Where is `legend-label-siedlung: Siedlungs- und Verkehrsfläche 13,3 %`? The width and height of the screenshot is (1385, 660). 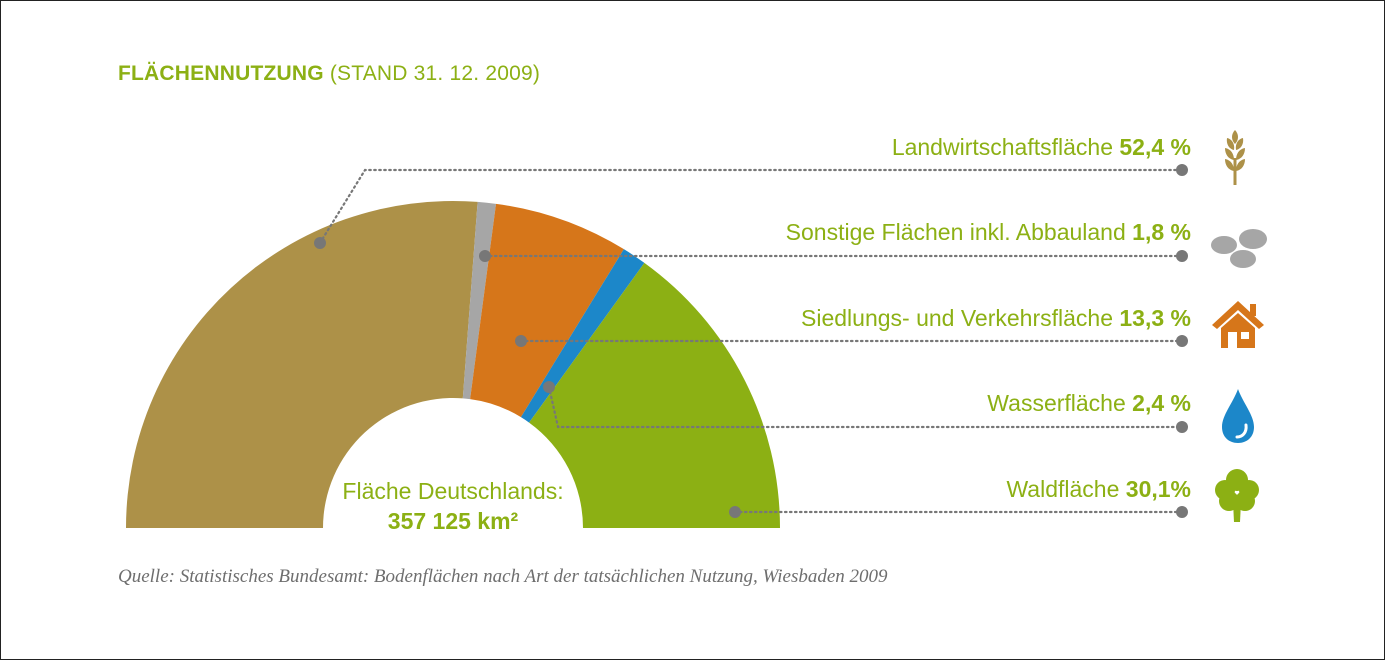 legend-label-siedlung: Siedlungs- und Verkehrsfläche 13,3 % is located at coordinates (996, 318).